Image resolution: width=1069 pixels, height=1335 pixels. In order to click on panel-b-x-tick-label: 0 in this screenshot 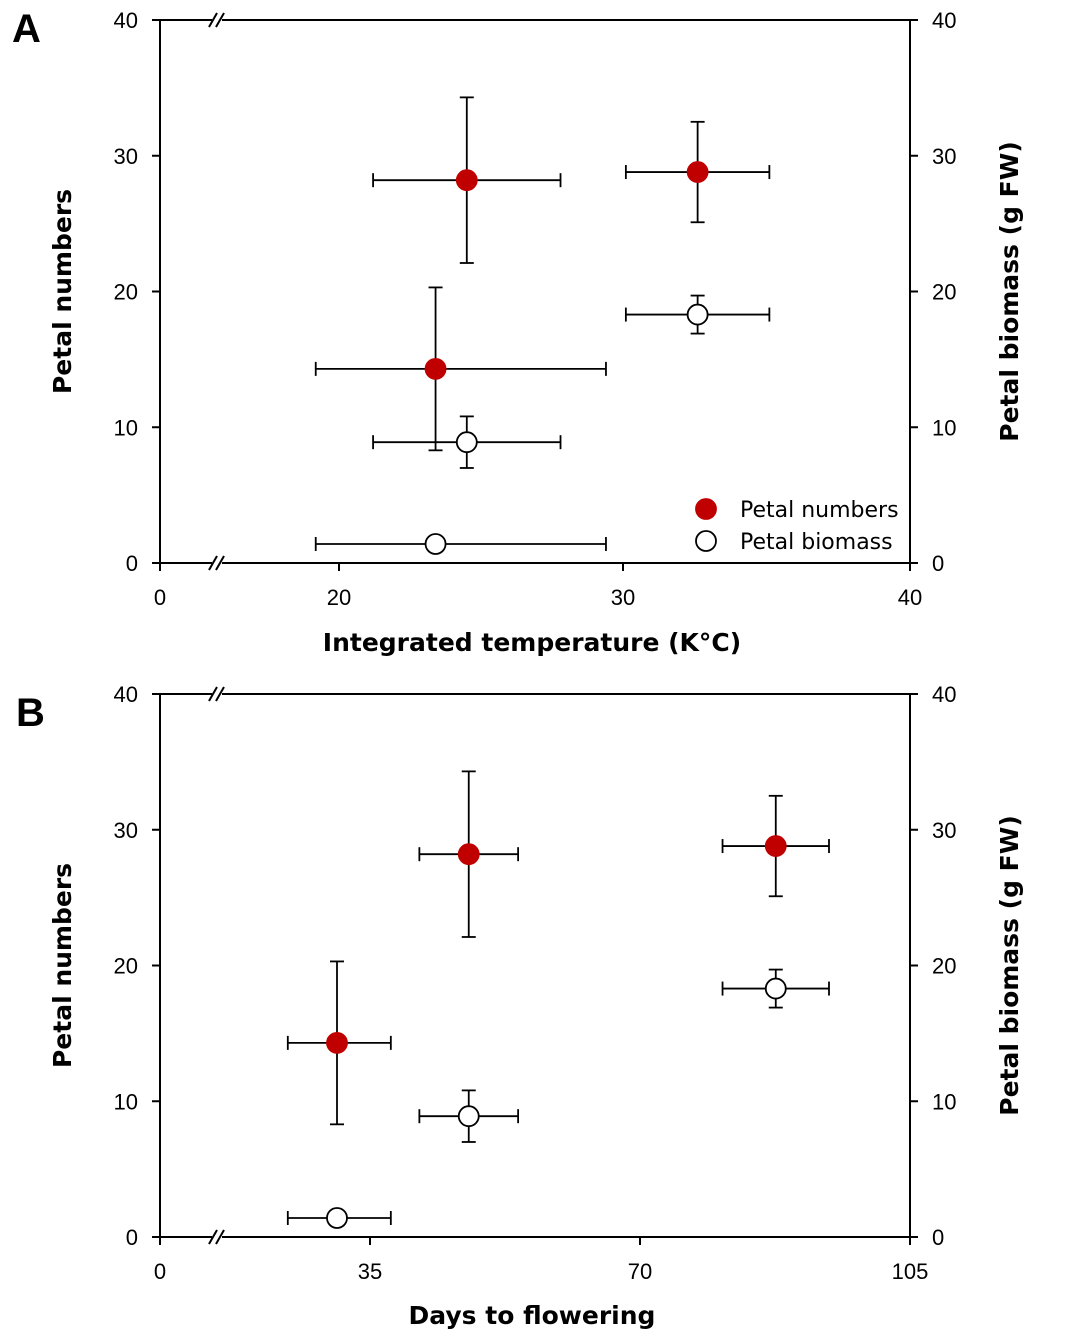, I will do `click(160, 1271)`.